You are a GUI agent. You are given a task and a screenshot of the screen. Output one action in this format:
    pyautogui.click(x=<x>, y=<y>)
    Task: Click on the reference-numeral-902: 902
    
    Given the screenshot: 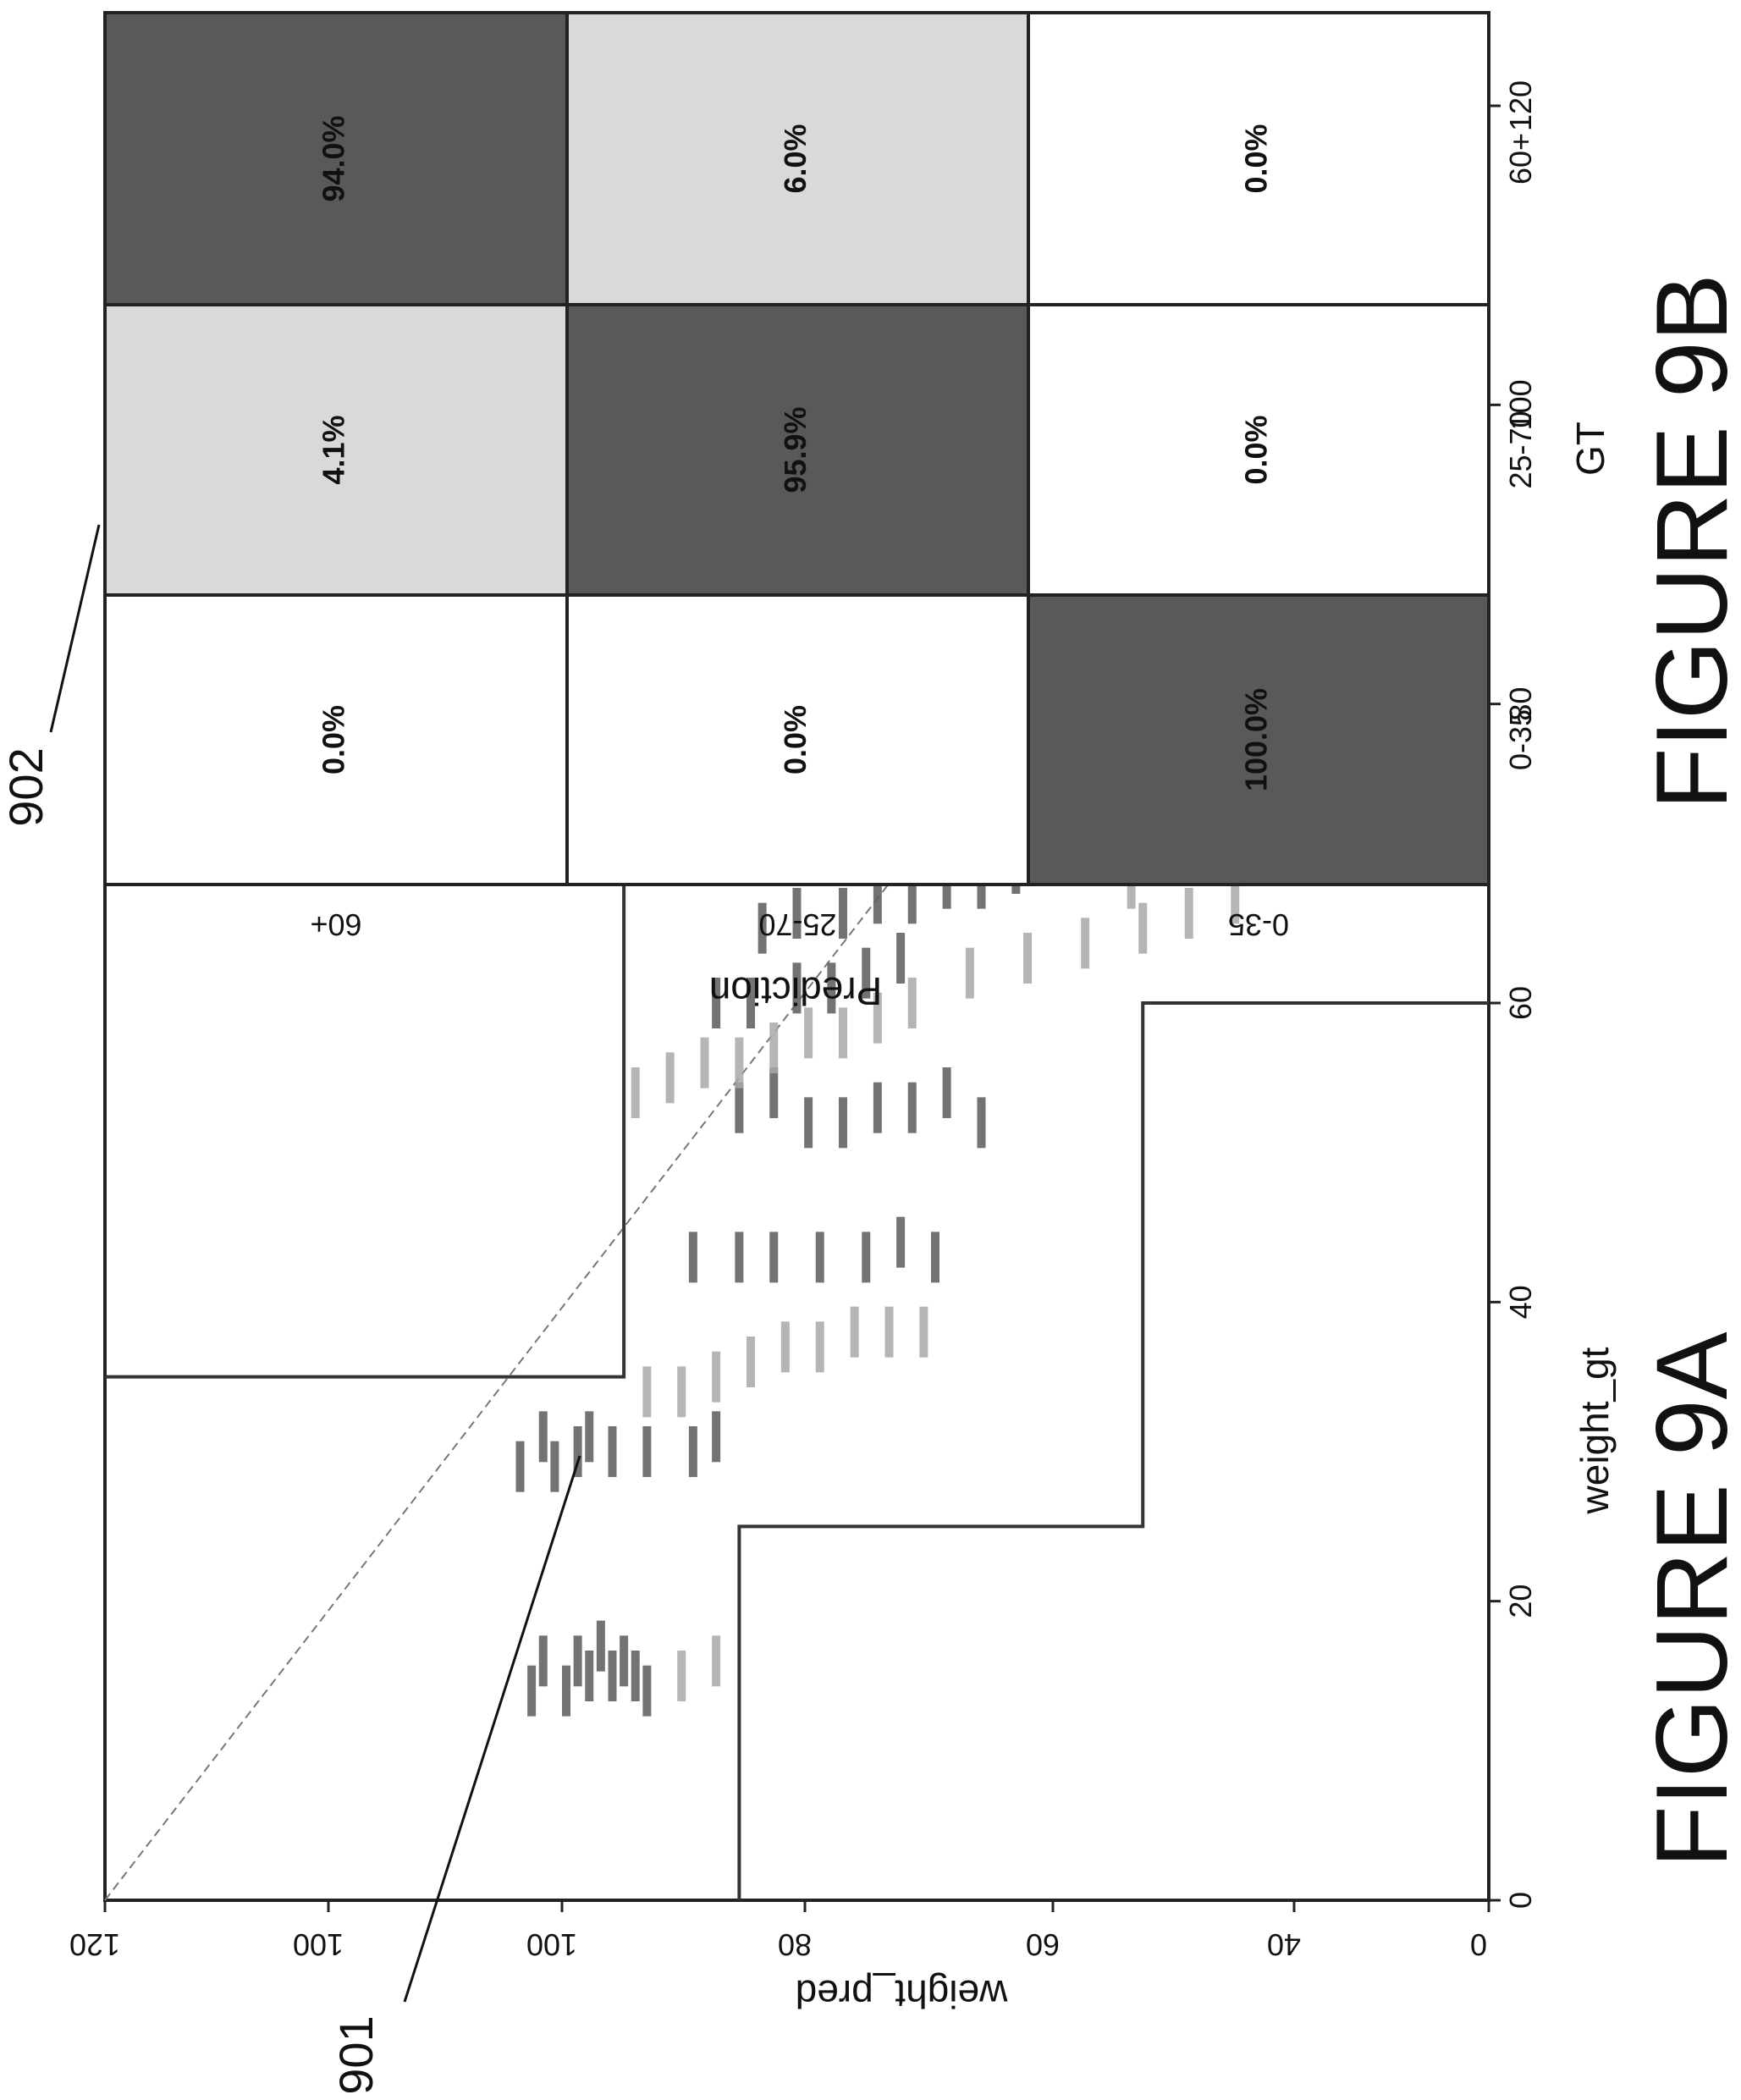 What is the action you would take?
    pyautogui.click(x=26, y=786)
    